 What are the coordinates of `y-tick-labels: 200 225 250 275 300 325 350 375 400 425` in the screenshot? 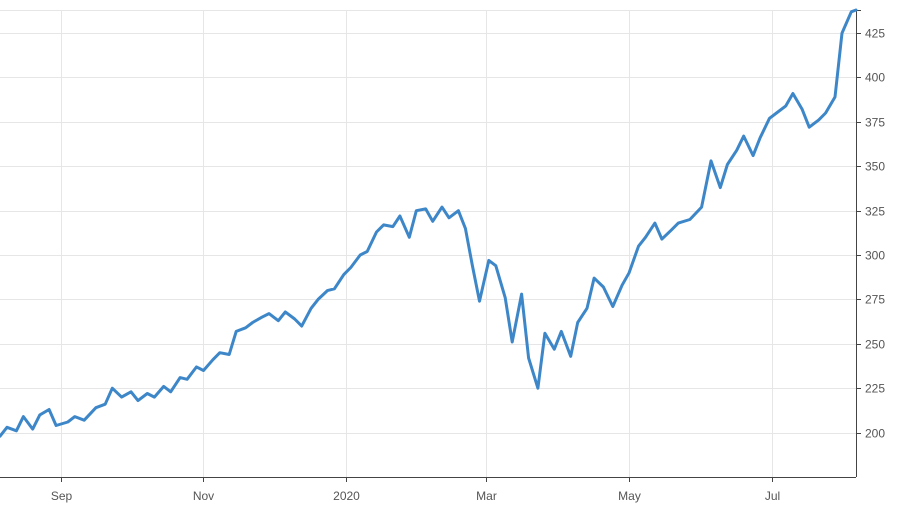 It's located at (875, 234).